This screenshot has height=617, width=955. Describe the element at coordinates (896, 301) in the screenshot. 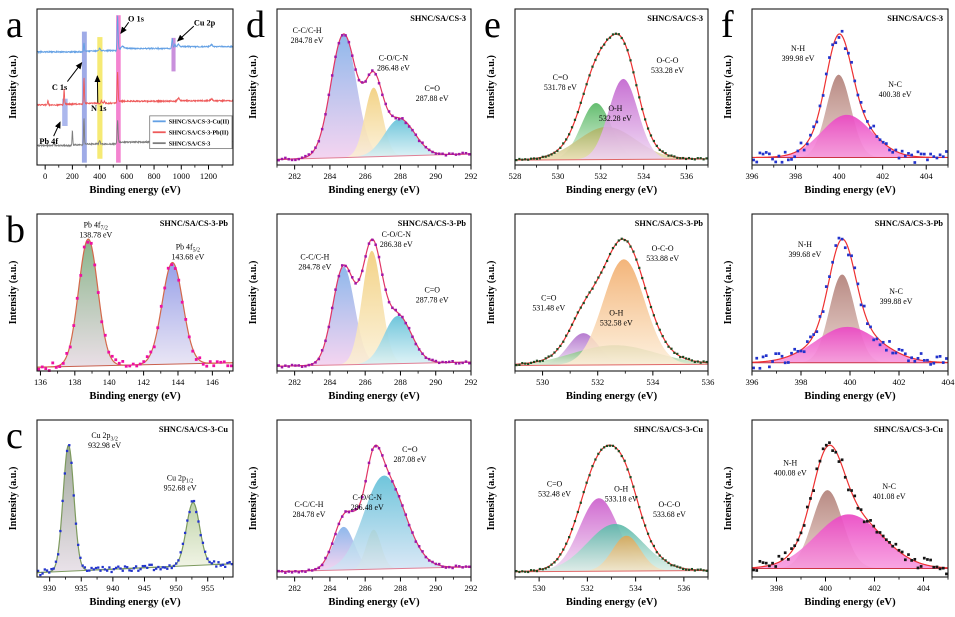

I see `peak-ev-label: 399.88 eV` at that location.